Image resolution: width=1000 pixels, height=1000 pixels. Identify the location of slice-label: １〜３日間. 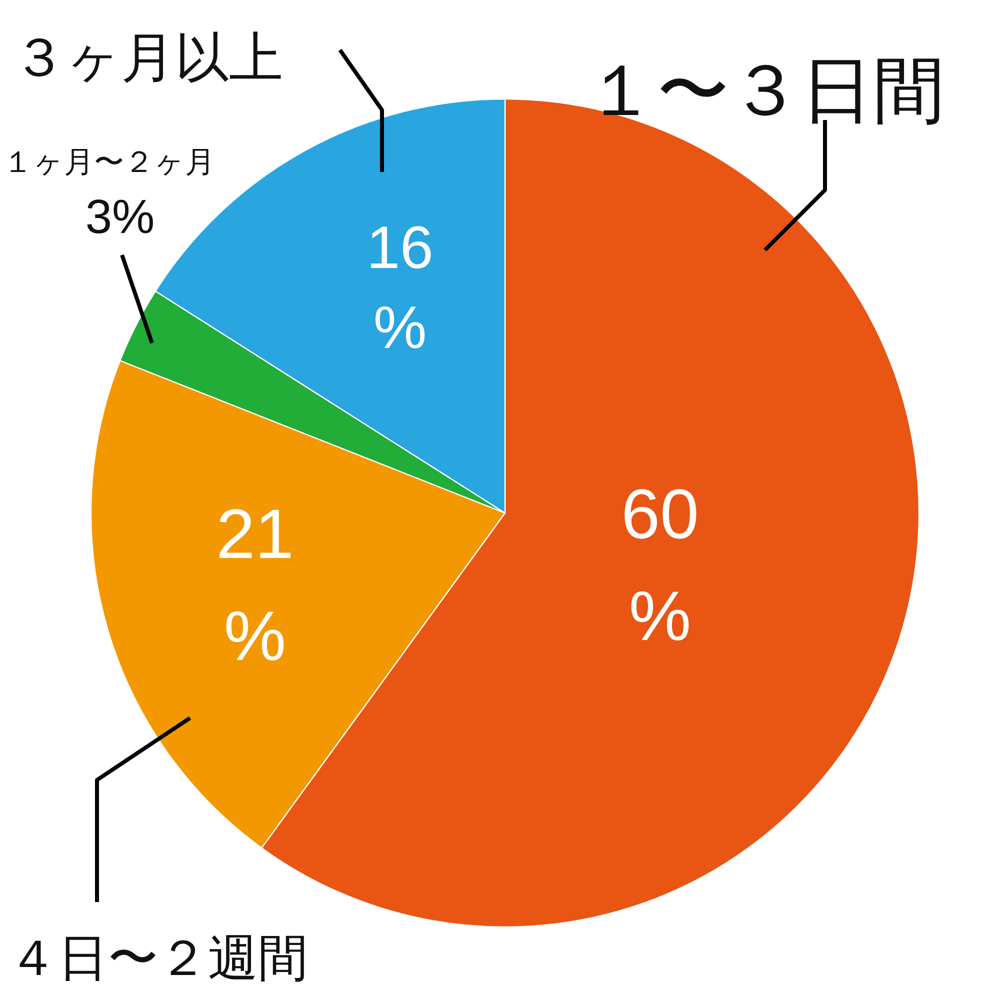
(765, 91).